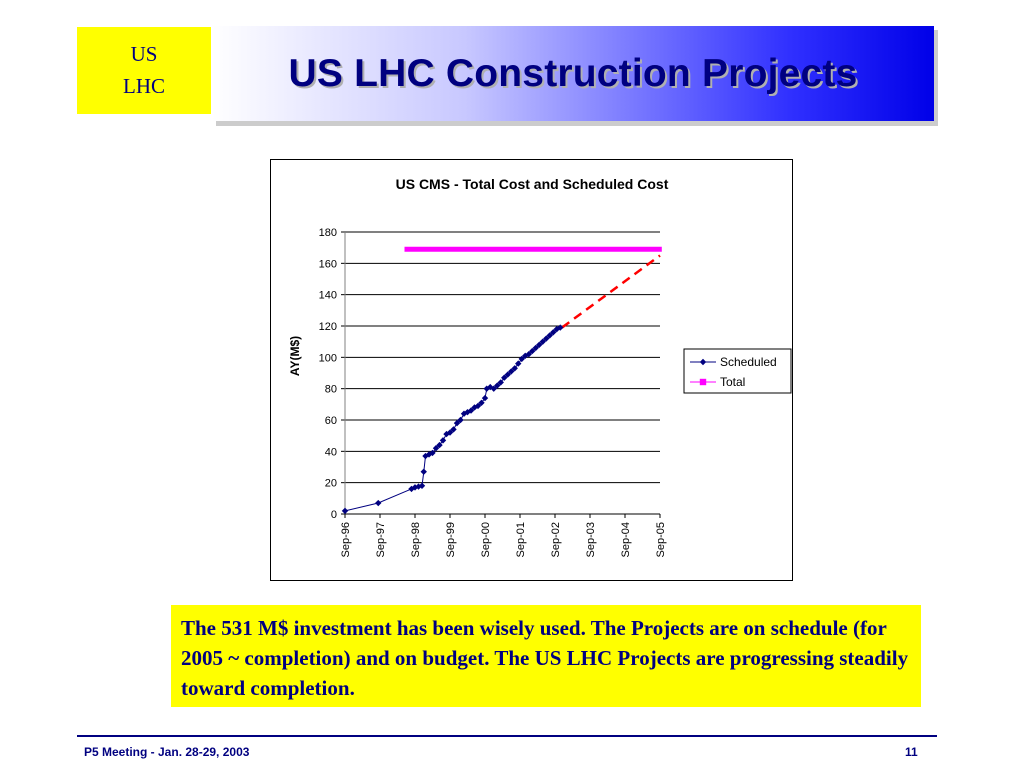 The height and width of the screenshot is (768, 1024). I want to click on x-tick-label: Sep-96, so click(346, 539).